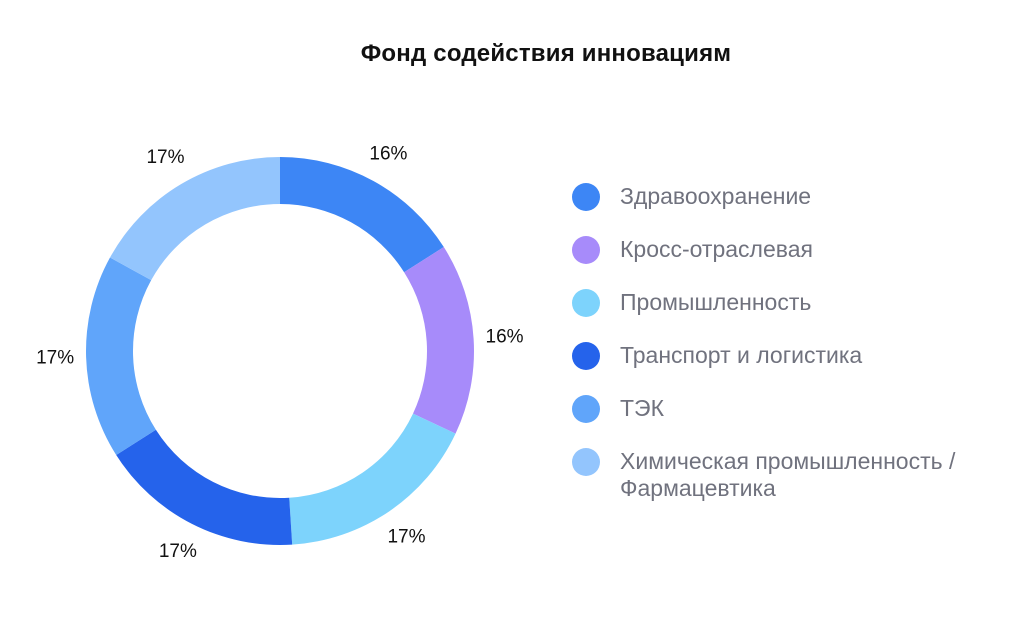 The image size is (1024, 625). What do you see at coordinates (788, 474) in the screenshot?
I see `legend-label: Химическая промышленность / Фармацевтика` at bounding box center [788, 474].